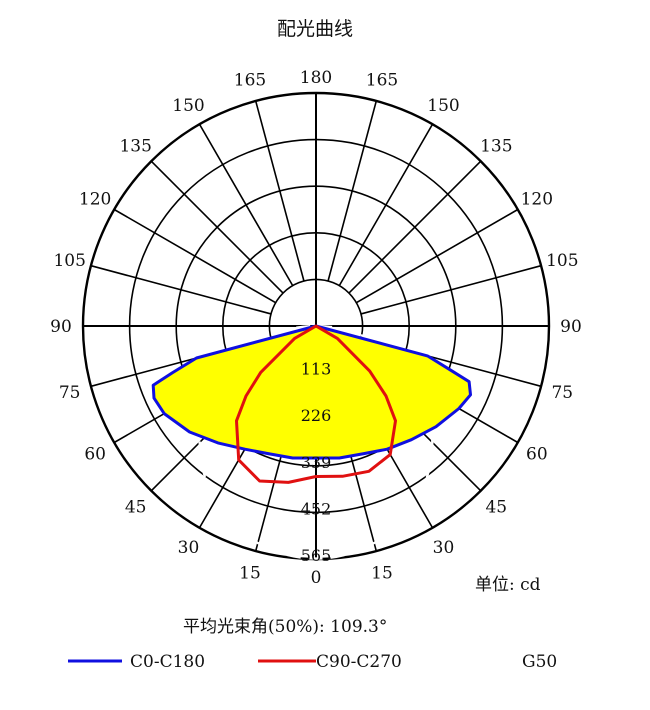  I want to click on legend-label-c90: C90-C270, so click(359, 662).